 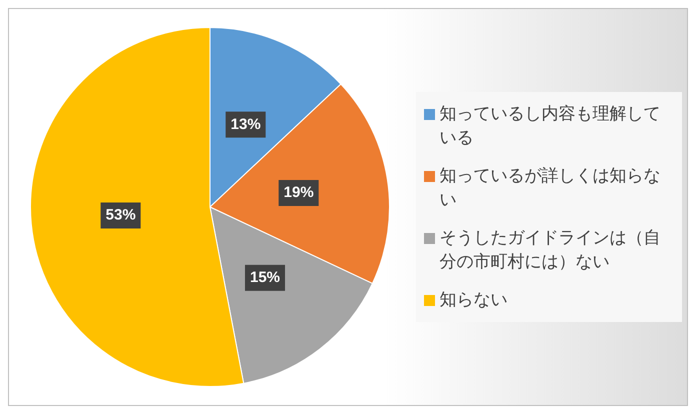 I want to click on data-label: 53%, so click(x=120, y=215).